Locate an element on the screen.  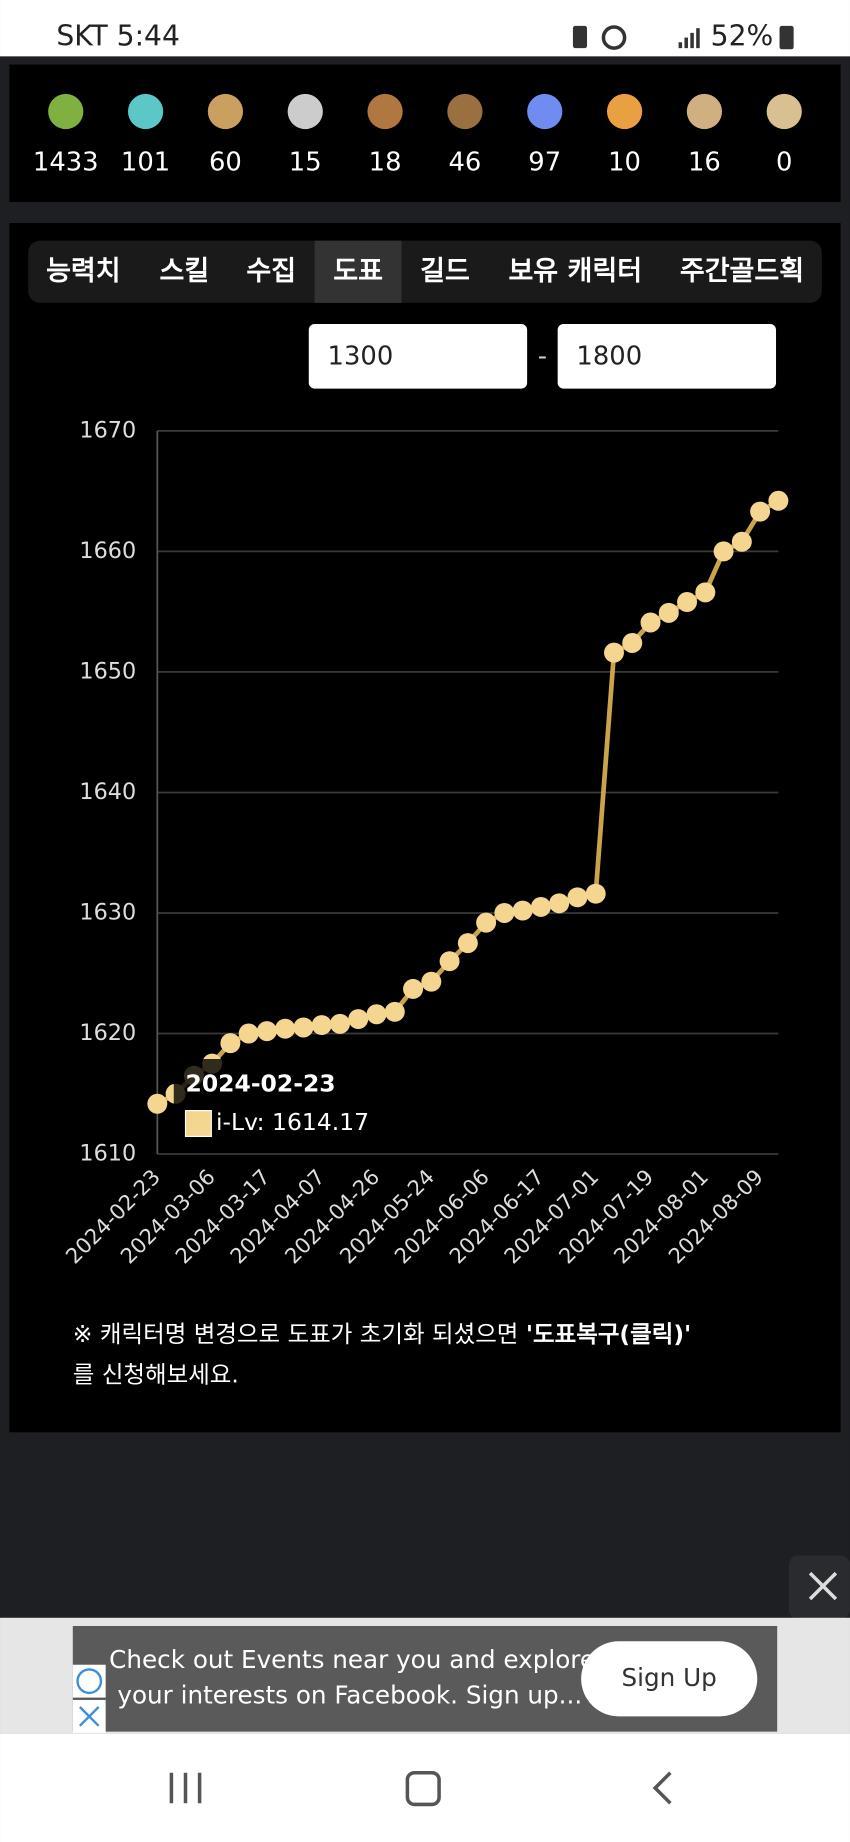
note-link: '도표복구(클릭)' is located at coordinates (608, 1333).